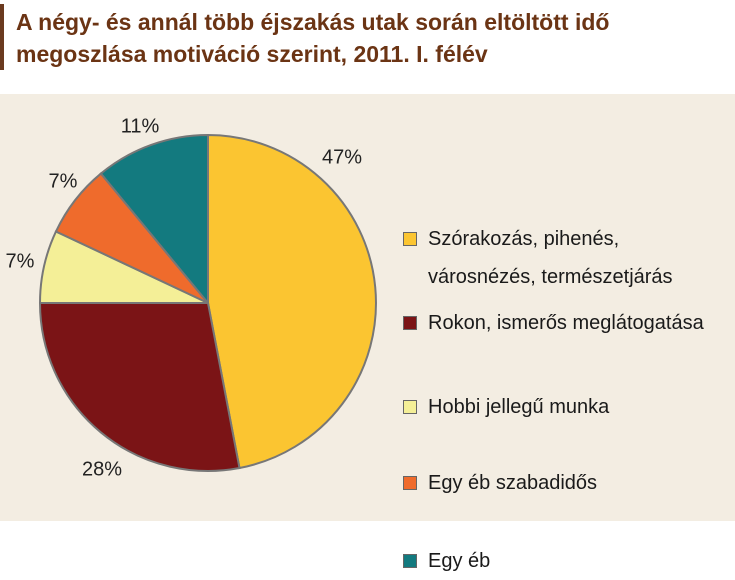 The image size is (735, 580). I want to click on slice-percent-label-1: 47%, so click(342, 157).